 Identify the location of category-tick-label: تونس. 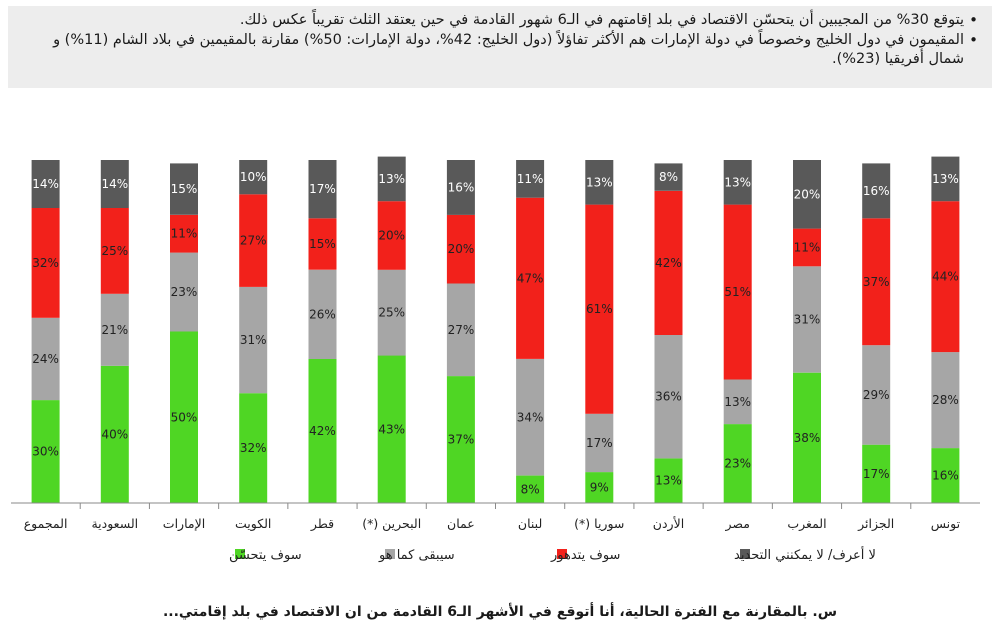
(946, 524).